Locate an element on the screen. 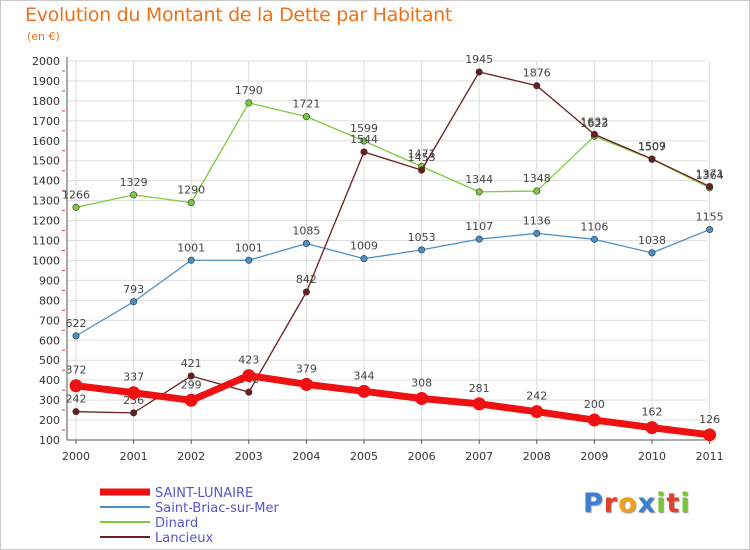 This screenshot has height=550, width=750. data-label: 1085 is located at coordinates (306, 231).